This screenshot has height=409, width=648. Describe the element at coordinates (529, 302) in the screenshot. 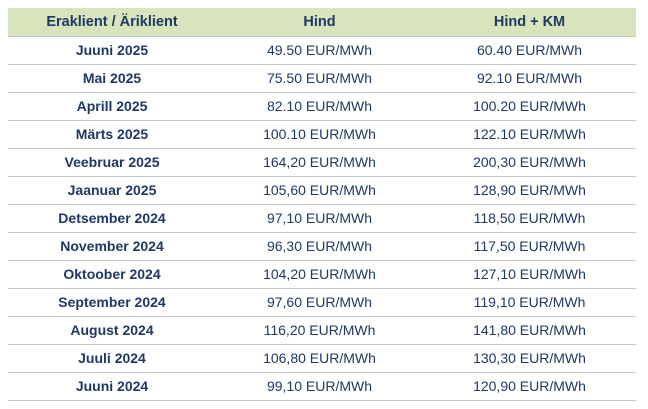

I see `price-vat-cell: 119,10 EUR/MWh` at that location.